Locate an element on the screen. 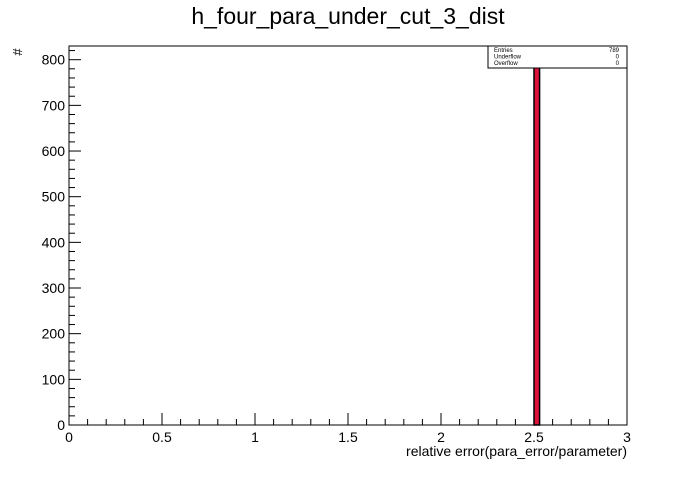  y-axis: 0 100 200 300 400 500 600 700 800 is located at coordinates (61, 241).